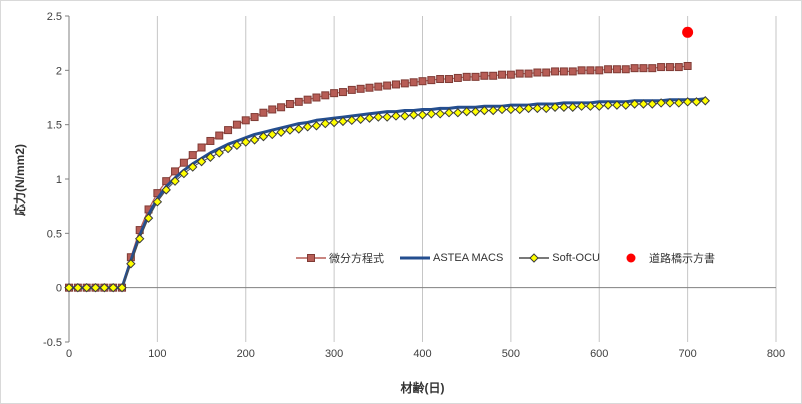 This screenshot has height=404, width=802. I want to click on x-tick-label: 500, so click(511, 354).